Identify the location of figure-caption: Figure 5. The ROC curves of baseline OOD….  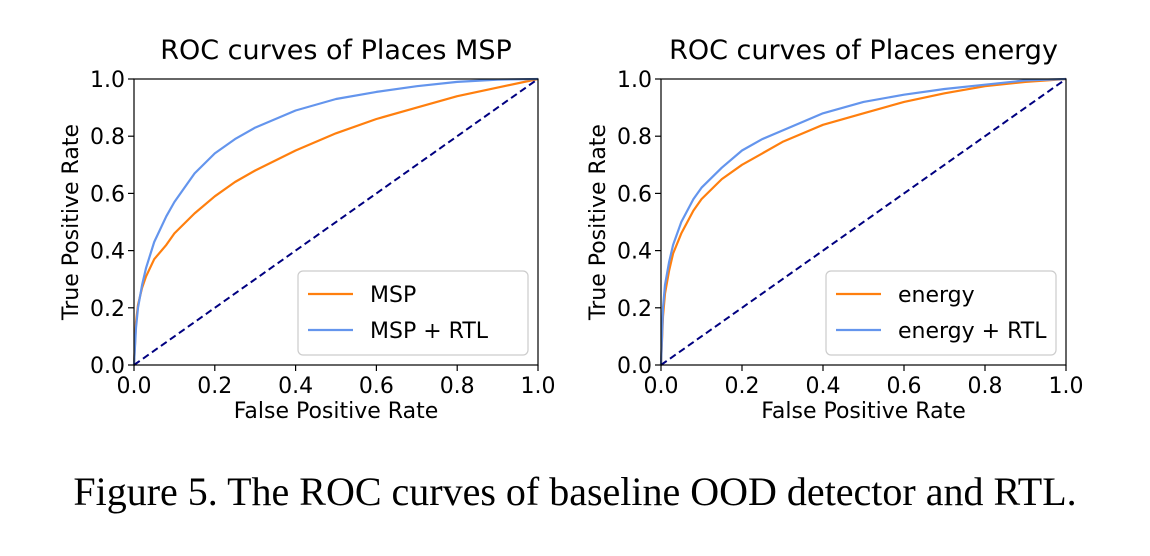
(575, 491).